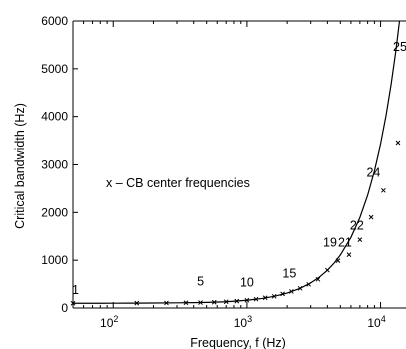 This screenshot has width=406, height=349. I want to click on x-tick-label: 10², so click(109, 322).